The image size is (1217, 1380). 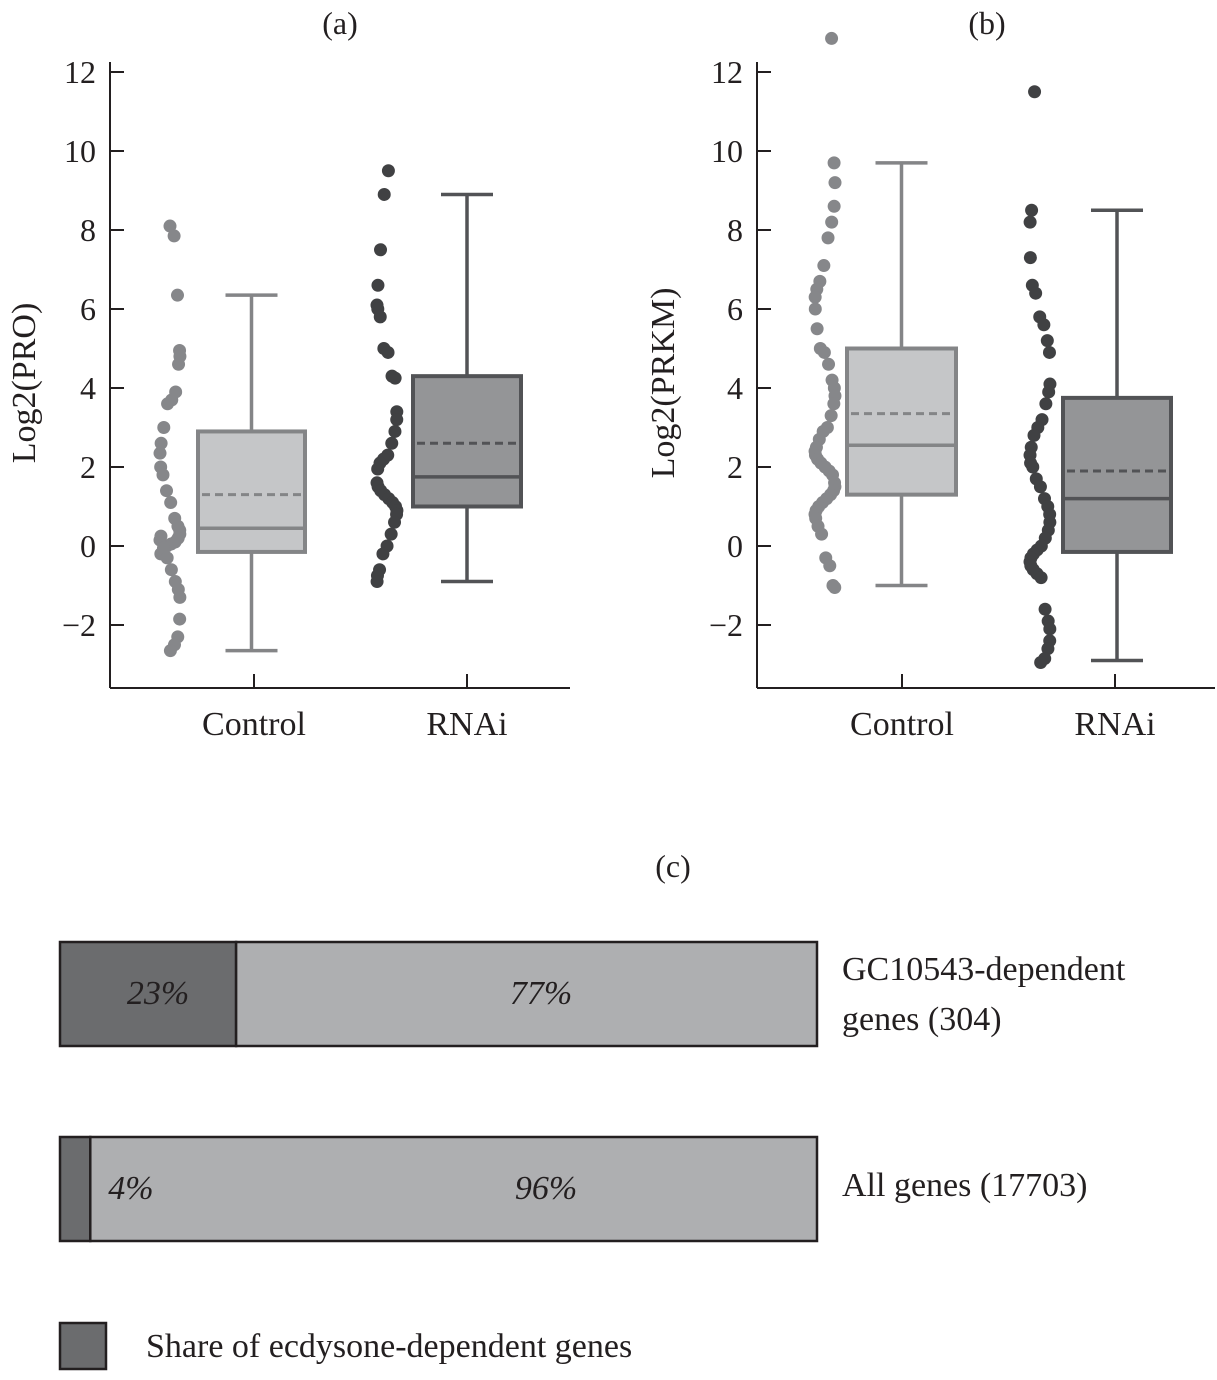 What do you see at coordinates (83, 1346) in the screenshot?
I see `legend-swatch` at bounding box center [83, 1346].